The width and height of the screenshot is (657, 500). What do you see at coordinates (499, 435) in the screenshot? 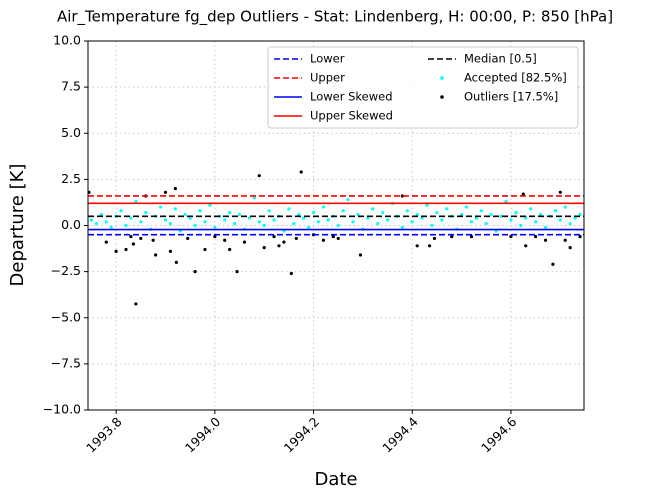
I see `x-tick-label: 1994.6` at bounding box center [499, 435].